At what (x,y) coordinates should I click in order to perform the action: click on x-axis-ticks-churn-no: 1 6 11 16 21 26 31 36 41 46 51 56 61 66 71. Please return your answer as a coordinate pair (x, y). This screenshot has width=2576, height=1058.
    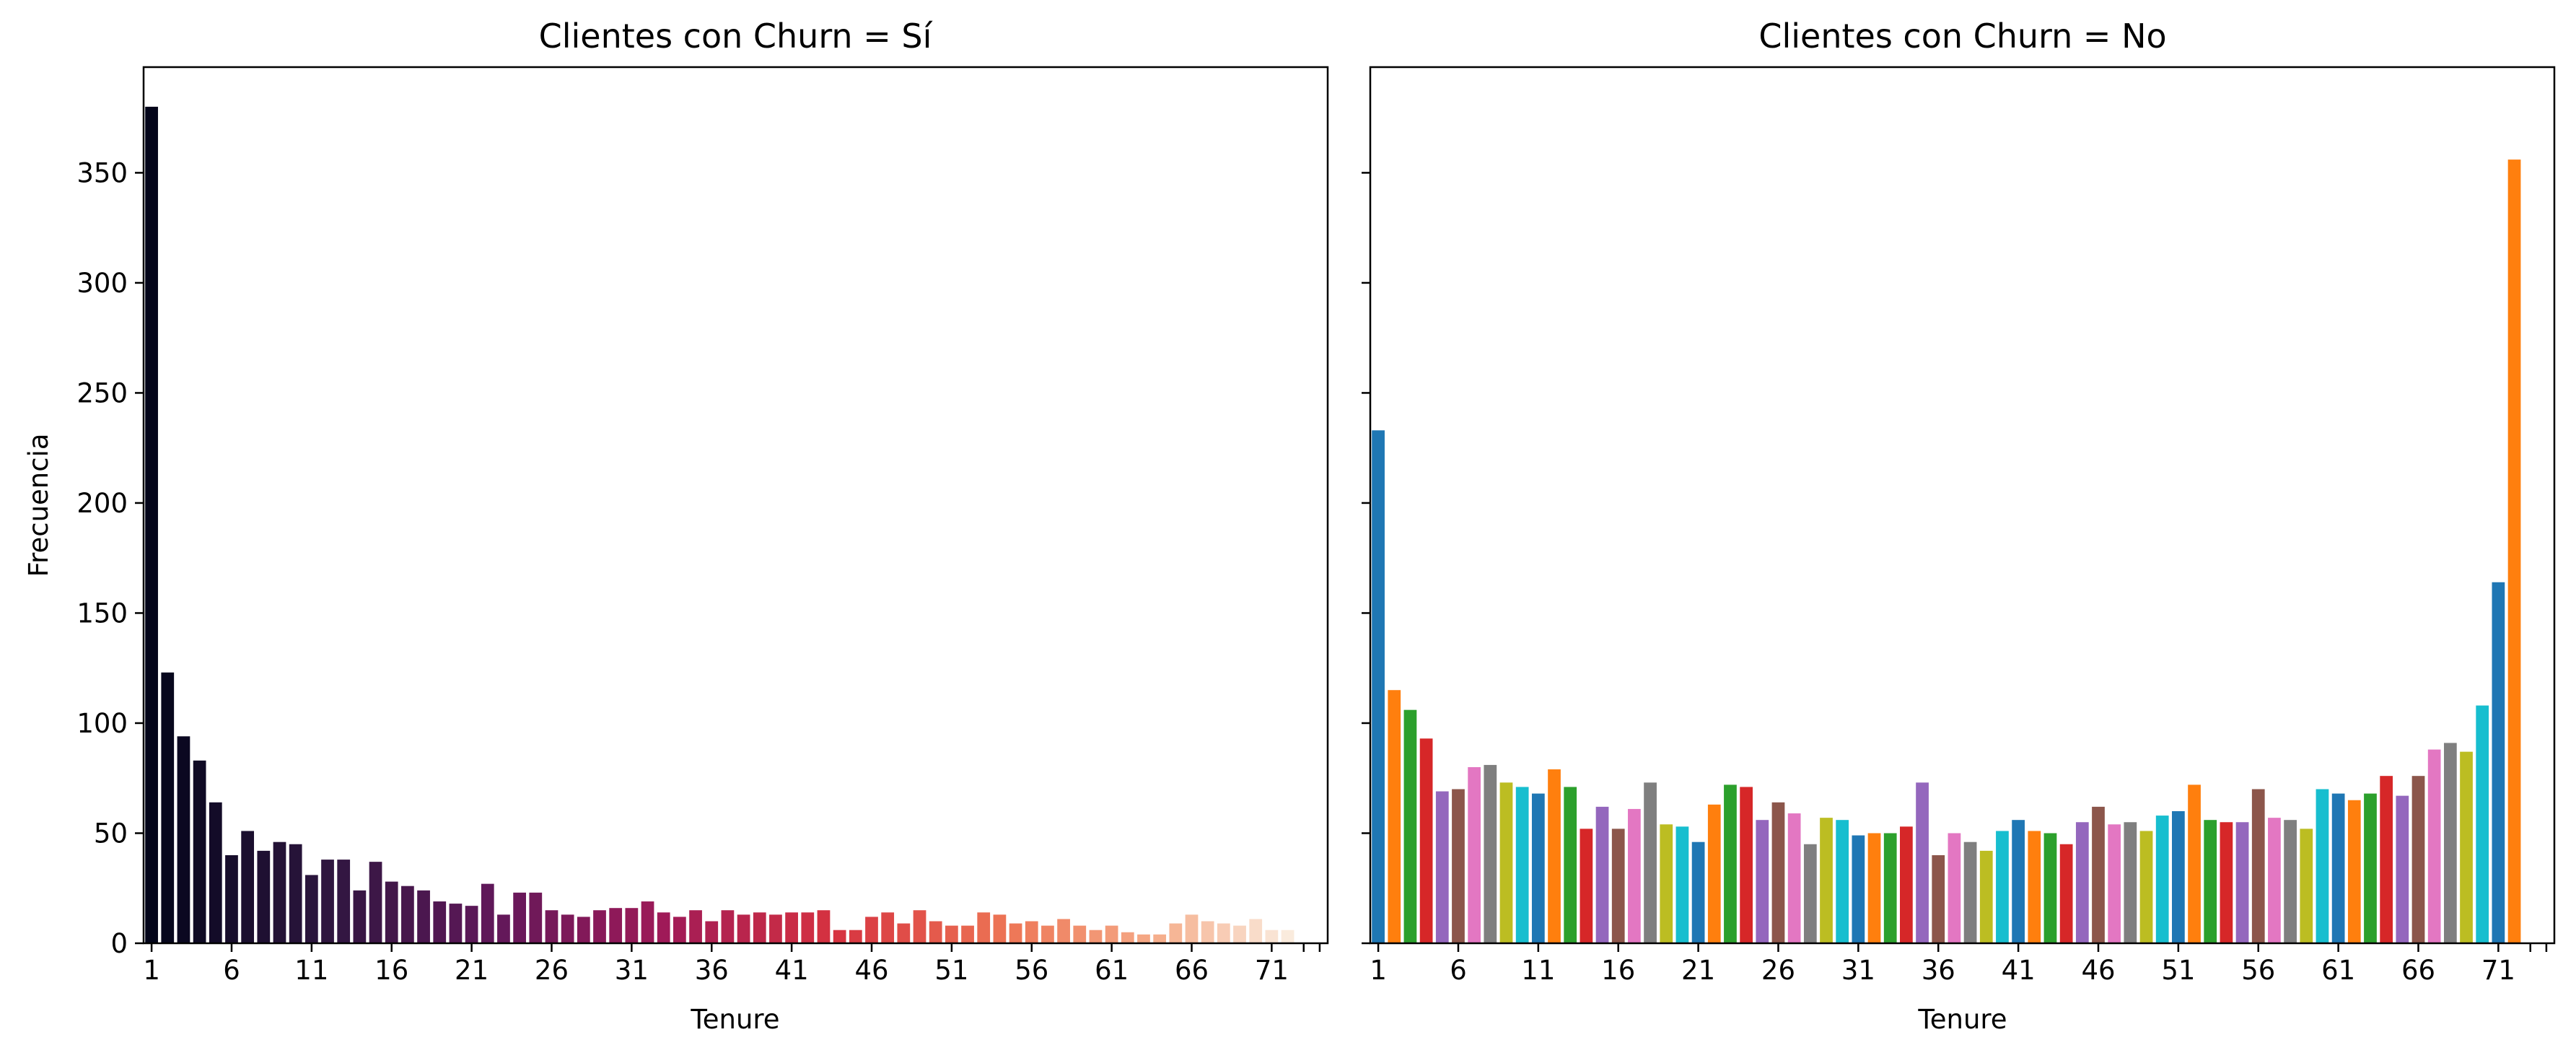
    Looking at the image, I should click on (1959, 964).